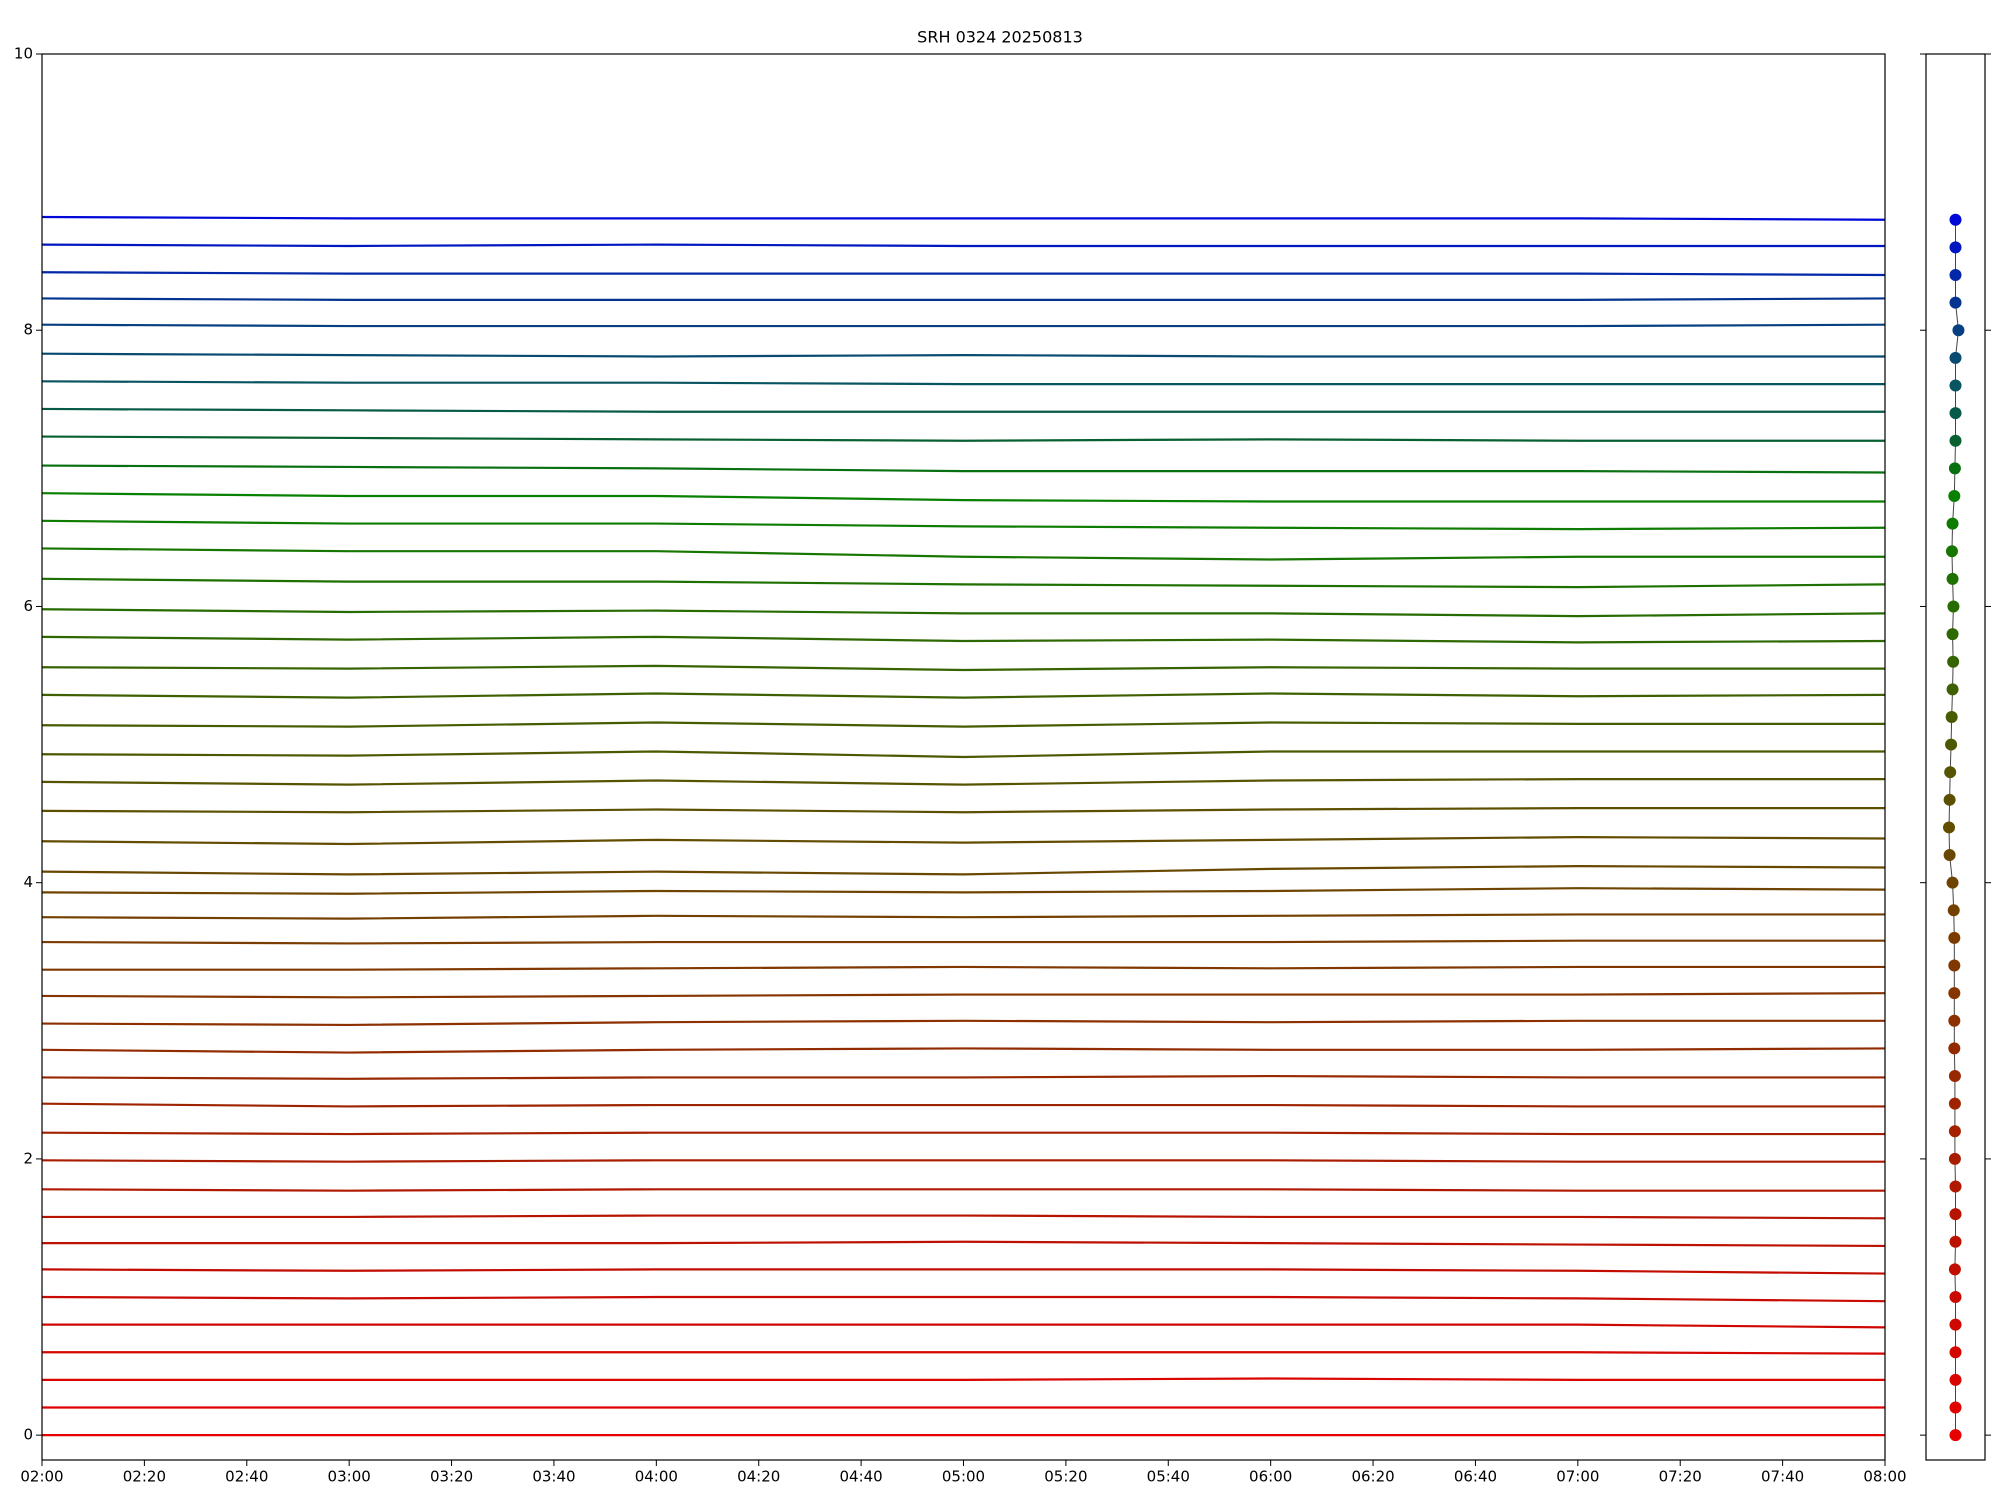 The height and width of the screenshot is (1500, 2000). I want to click on x-tick-label: 05:40, so click(1168, 1477).